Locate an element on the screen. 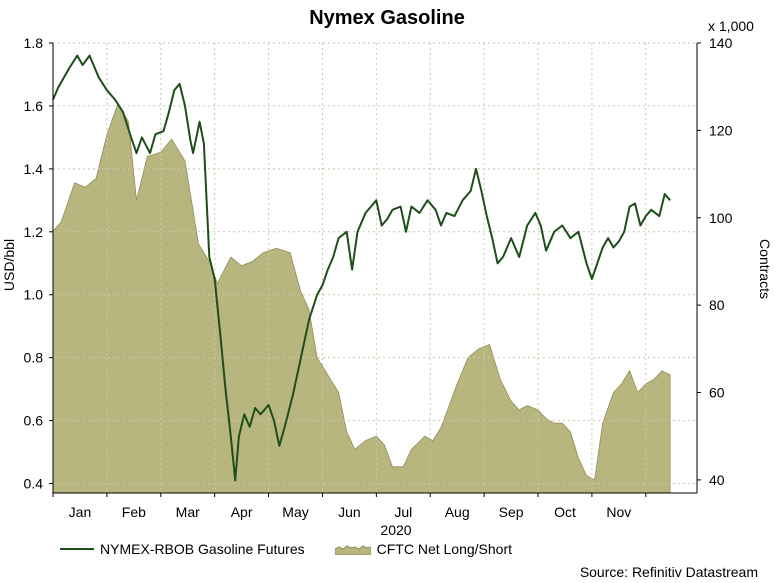  x-tick-label: Jul is located at coordinates (403, 512).